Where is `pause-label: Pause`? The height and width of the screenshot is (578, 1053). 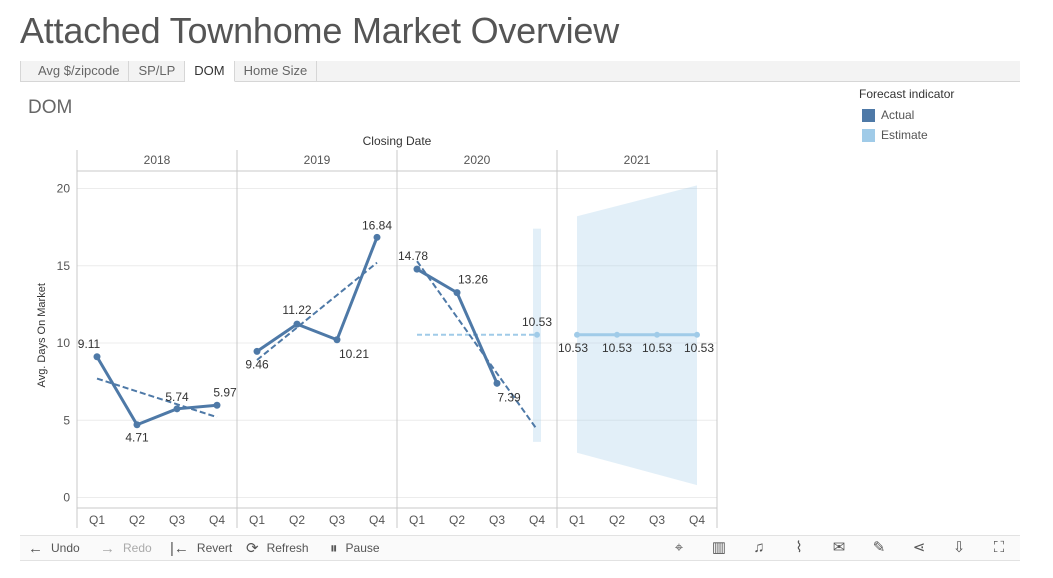
pause-label: Pause is located at coordinates (362, 548).